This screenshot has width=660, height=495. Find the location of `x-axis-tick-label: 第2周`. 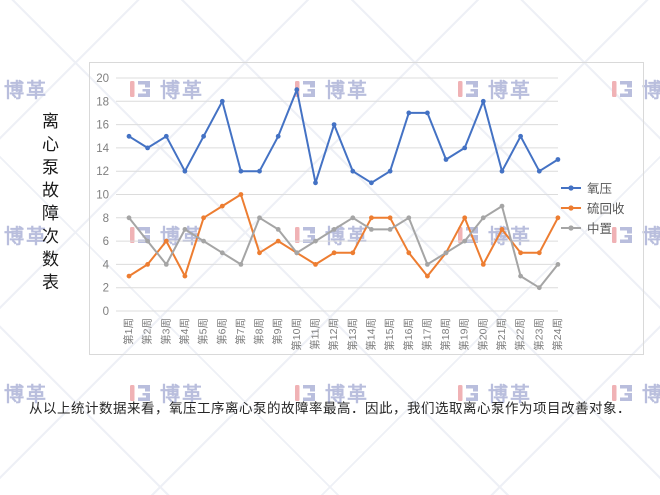

x-axis-tick-label: 第2周 is located at coordinates (147, 331).